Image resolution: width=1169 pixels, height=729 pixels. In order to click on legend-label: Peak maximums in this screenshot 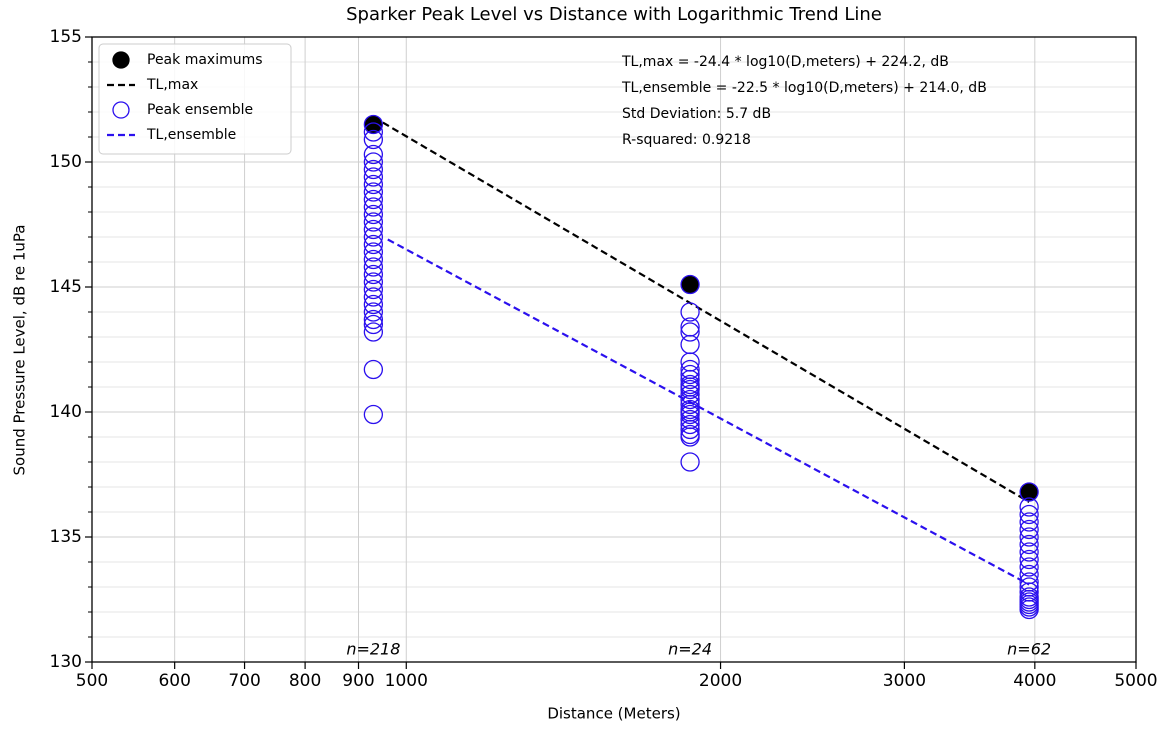, I will do `click(205, 60)`.